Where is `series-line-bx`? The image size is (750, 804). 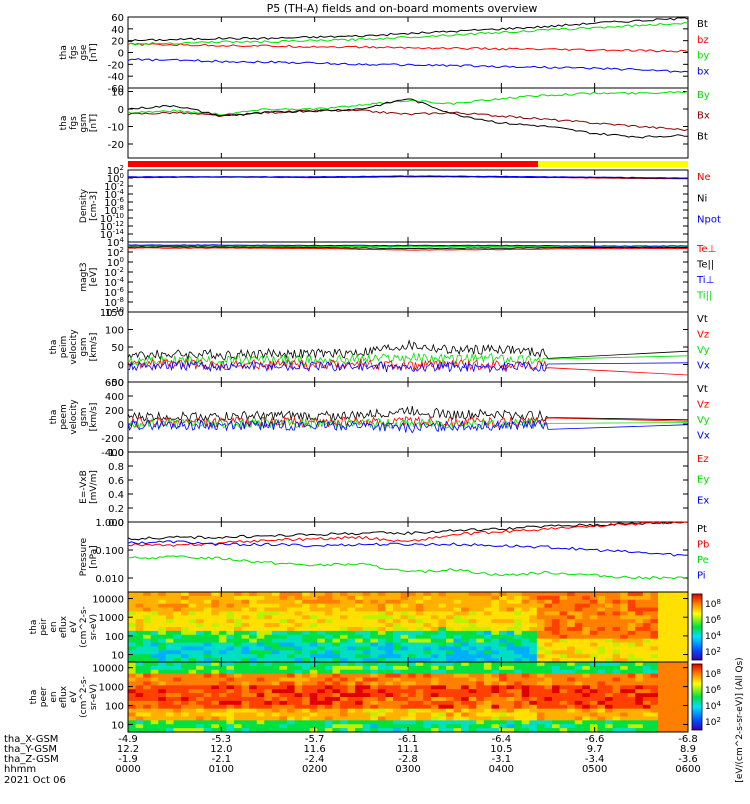
series-line-bx is located at coordinates (408, 65).